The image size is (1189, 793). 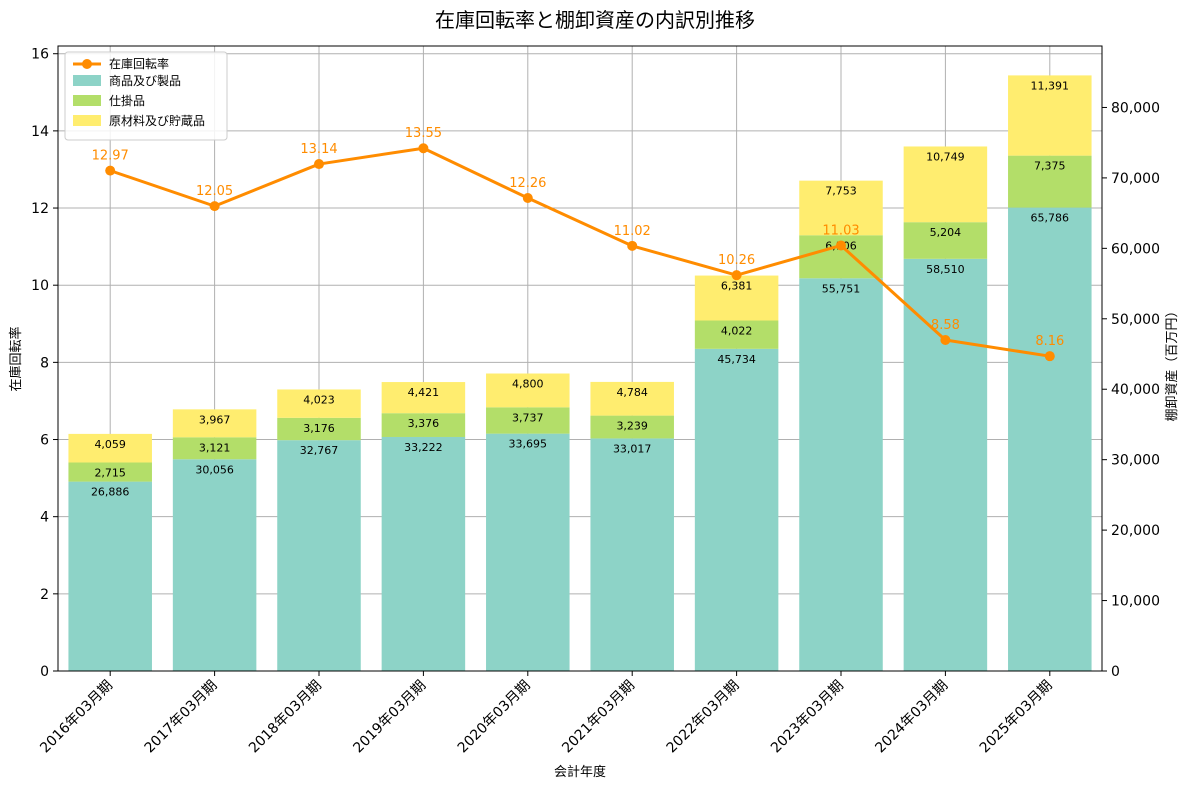 I want to click on legend-label: 仕掛品, so click(x=127, y=100).